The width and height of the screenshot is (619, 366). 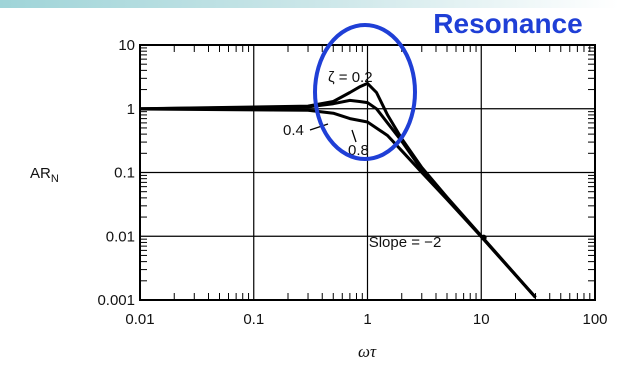 What do you see at coordinates (507, 23) in the screenshot?
I see `resonance-callout: Resonance` at bounding box center [507, 23].